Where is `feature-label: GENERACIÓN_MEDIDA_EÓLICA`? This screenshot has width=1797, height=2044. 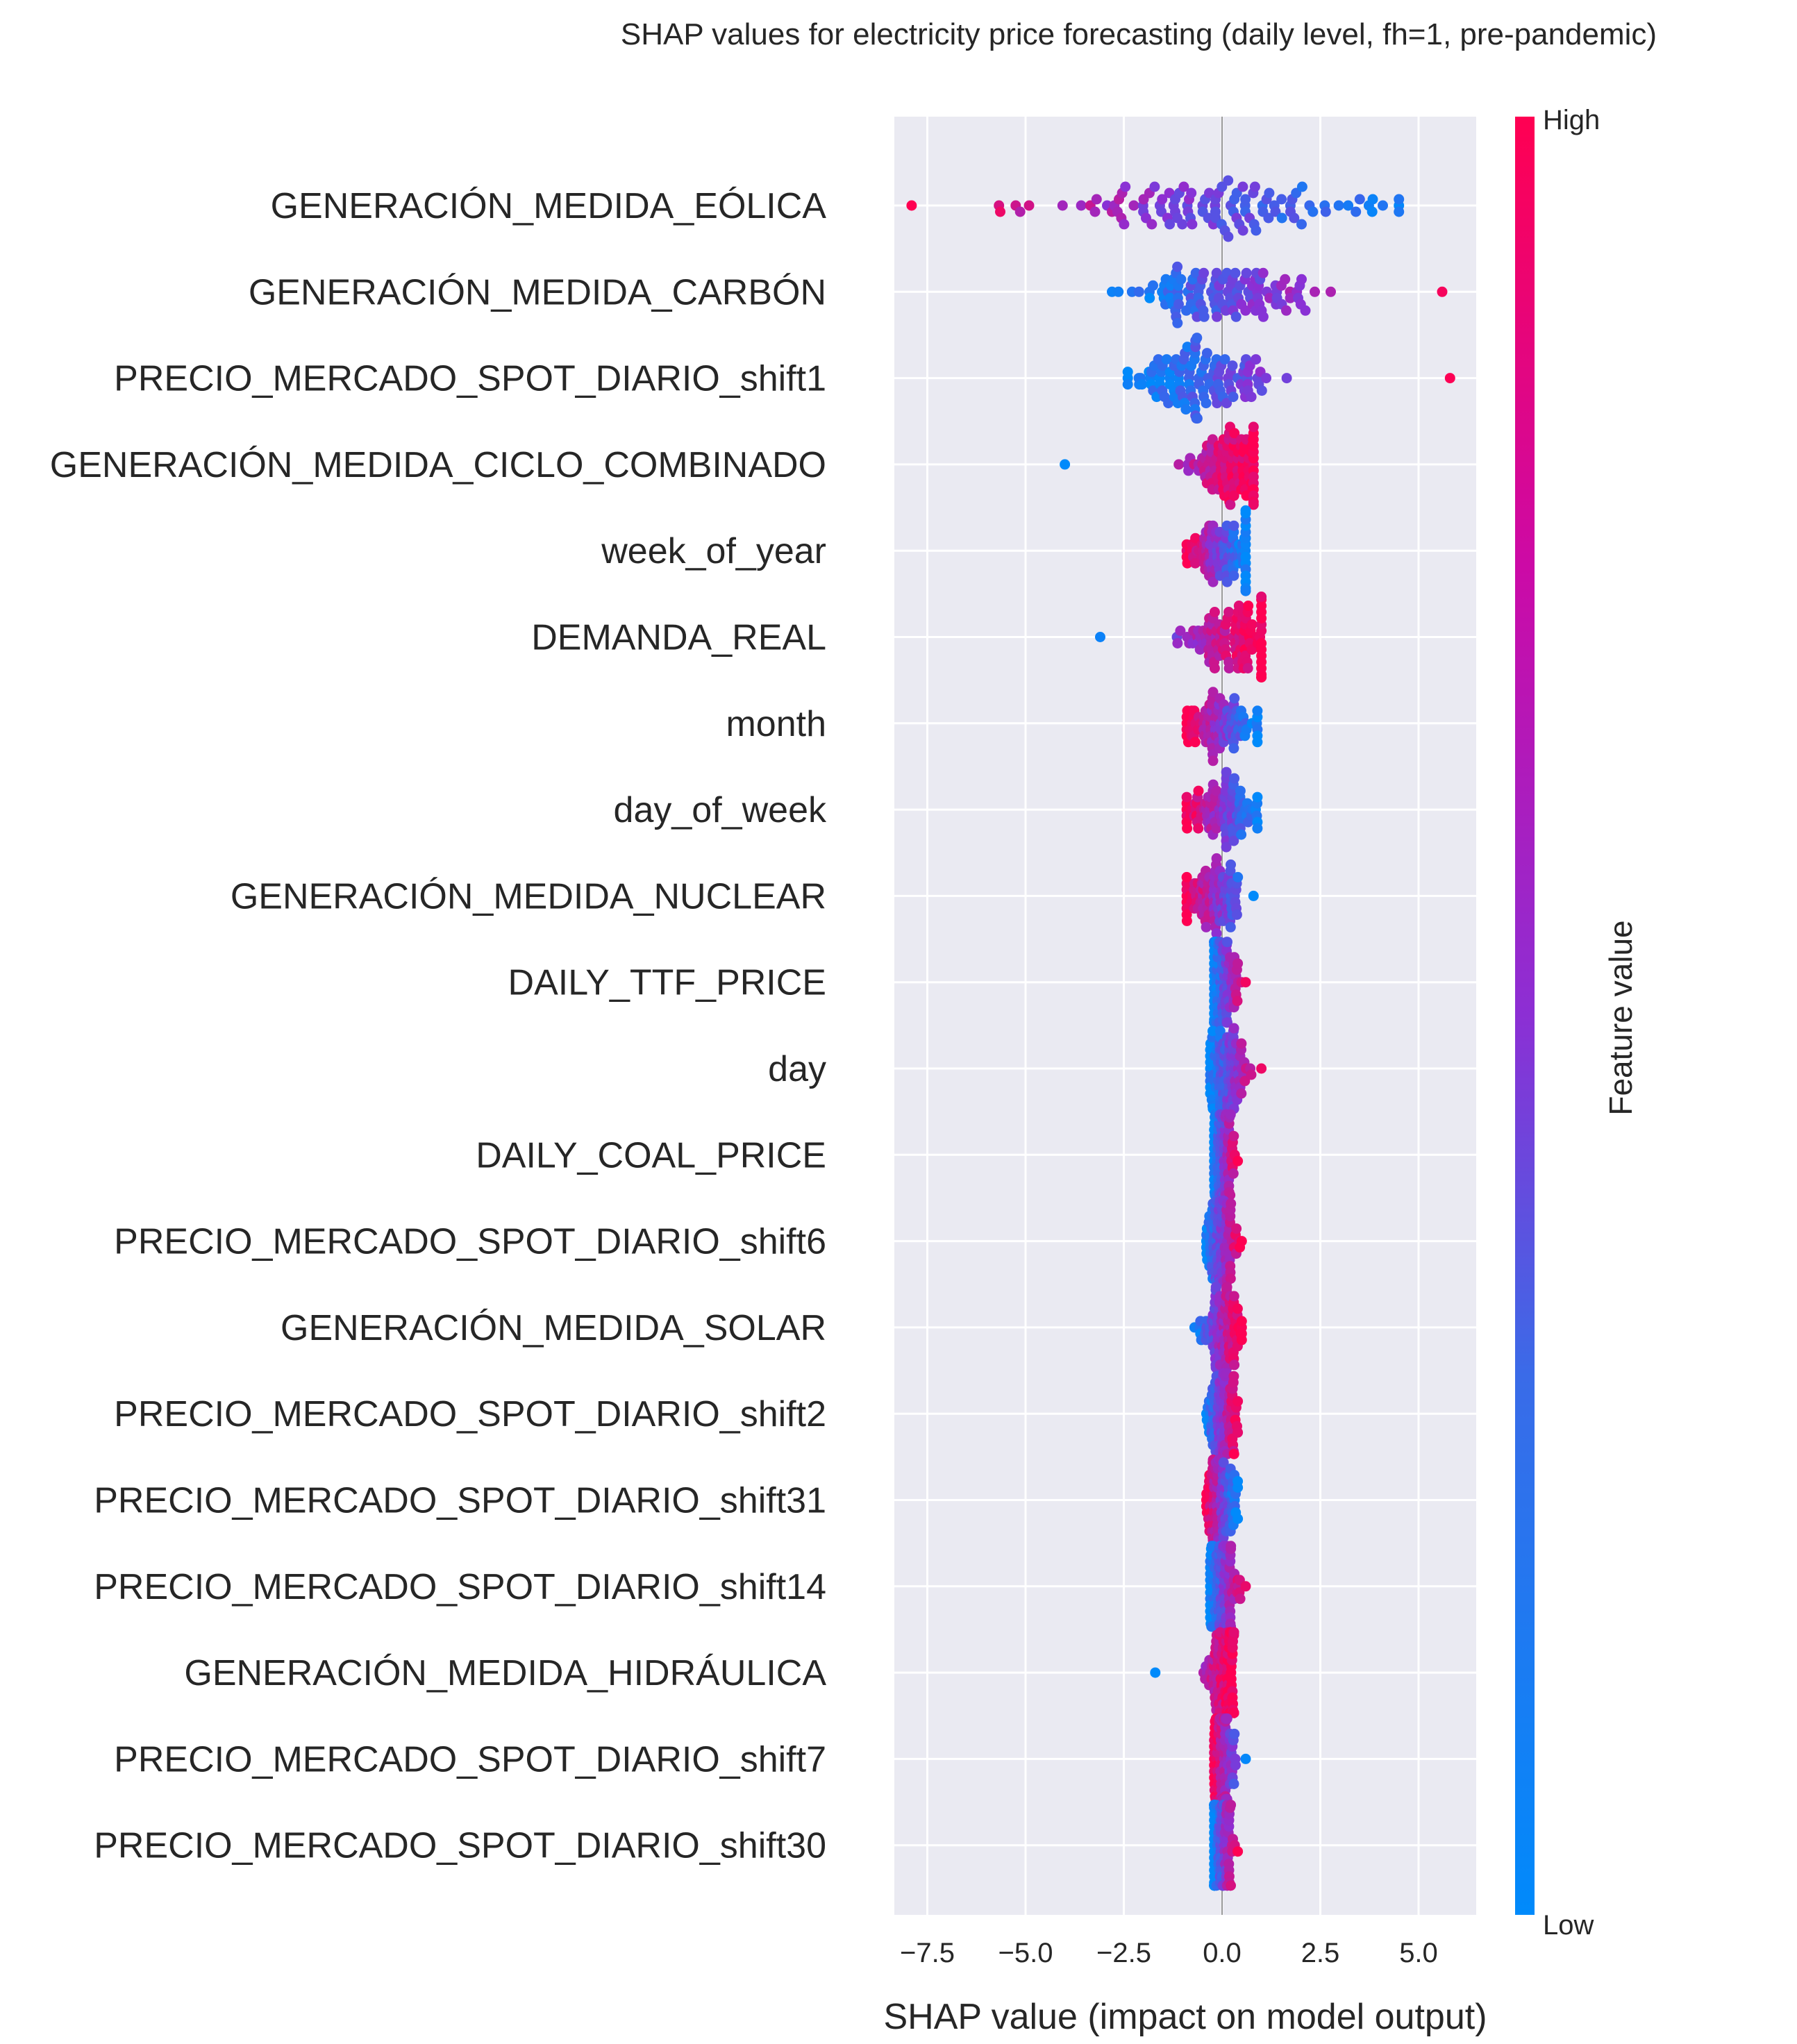
feature-label: GENERACIÓN_MEDIDA_EÓLICA is located at coordinates (549, 206).